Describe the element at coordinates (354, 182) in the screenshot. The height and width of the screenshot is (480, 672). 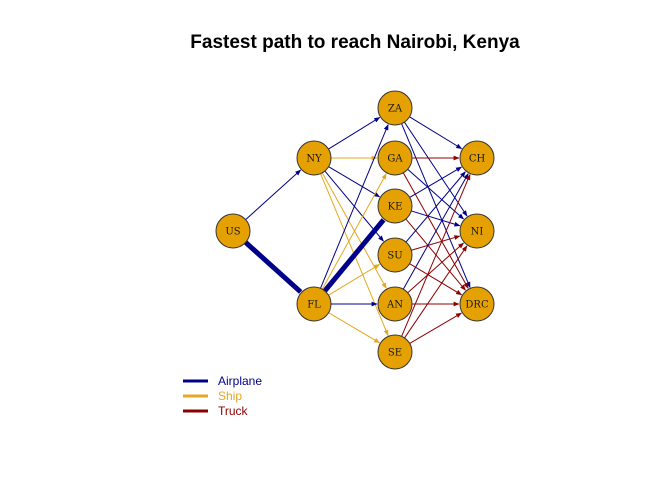
I see `edge-ny-ke` at that location.